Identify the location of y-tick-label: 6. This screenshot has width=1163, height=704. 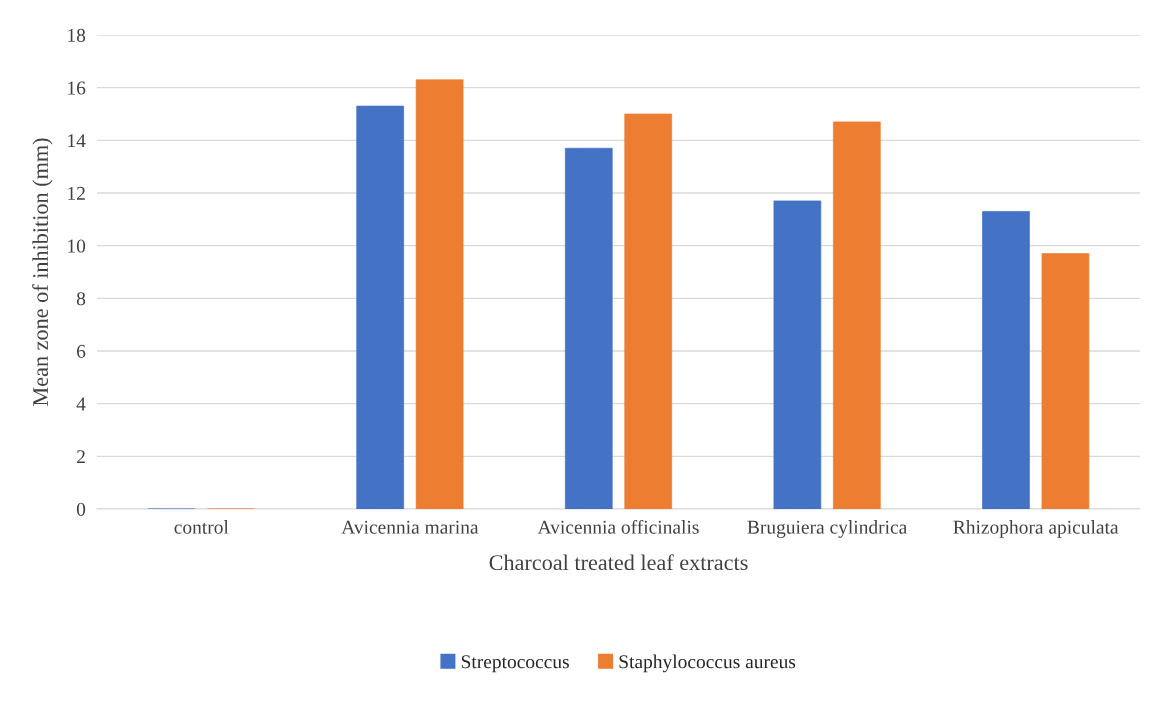
(81, 351).